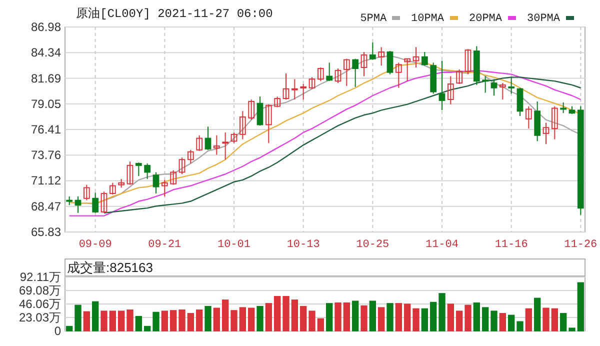 This screenshot has width=600, height=346. What do you see at coordinates (46, 206) in the screenshot?
I see `y-tick-label: 68.47` at bounding box center [46, 206].